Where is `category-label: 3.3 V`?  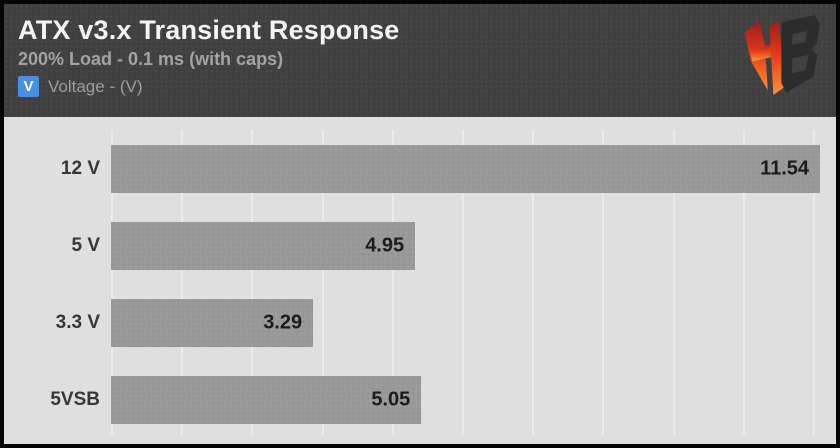 category-label: 3.3 V is located at coordinates (77, 322).